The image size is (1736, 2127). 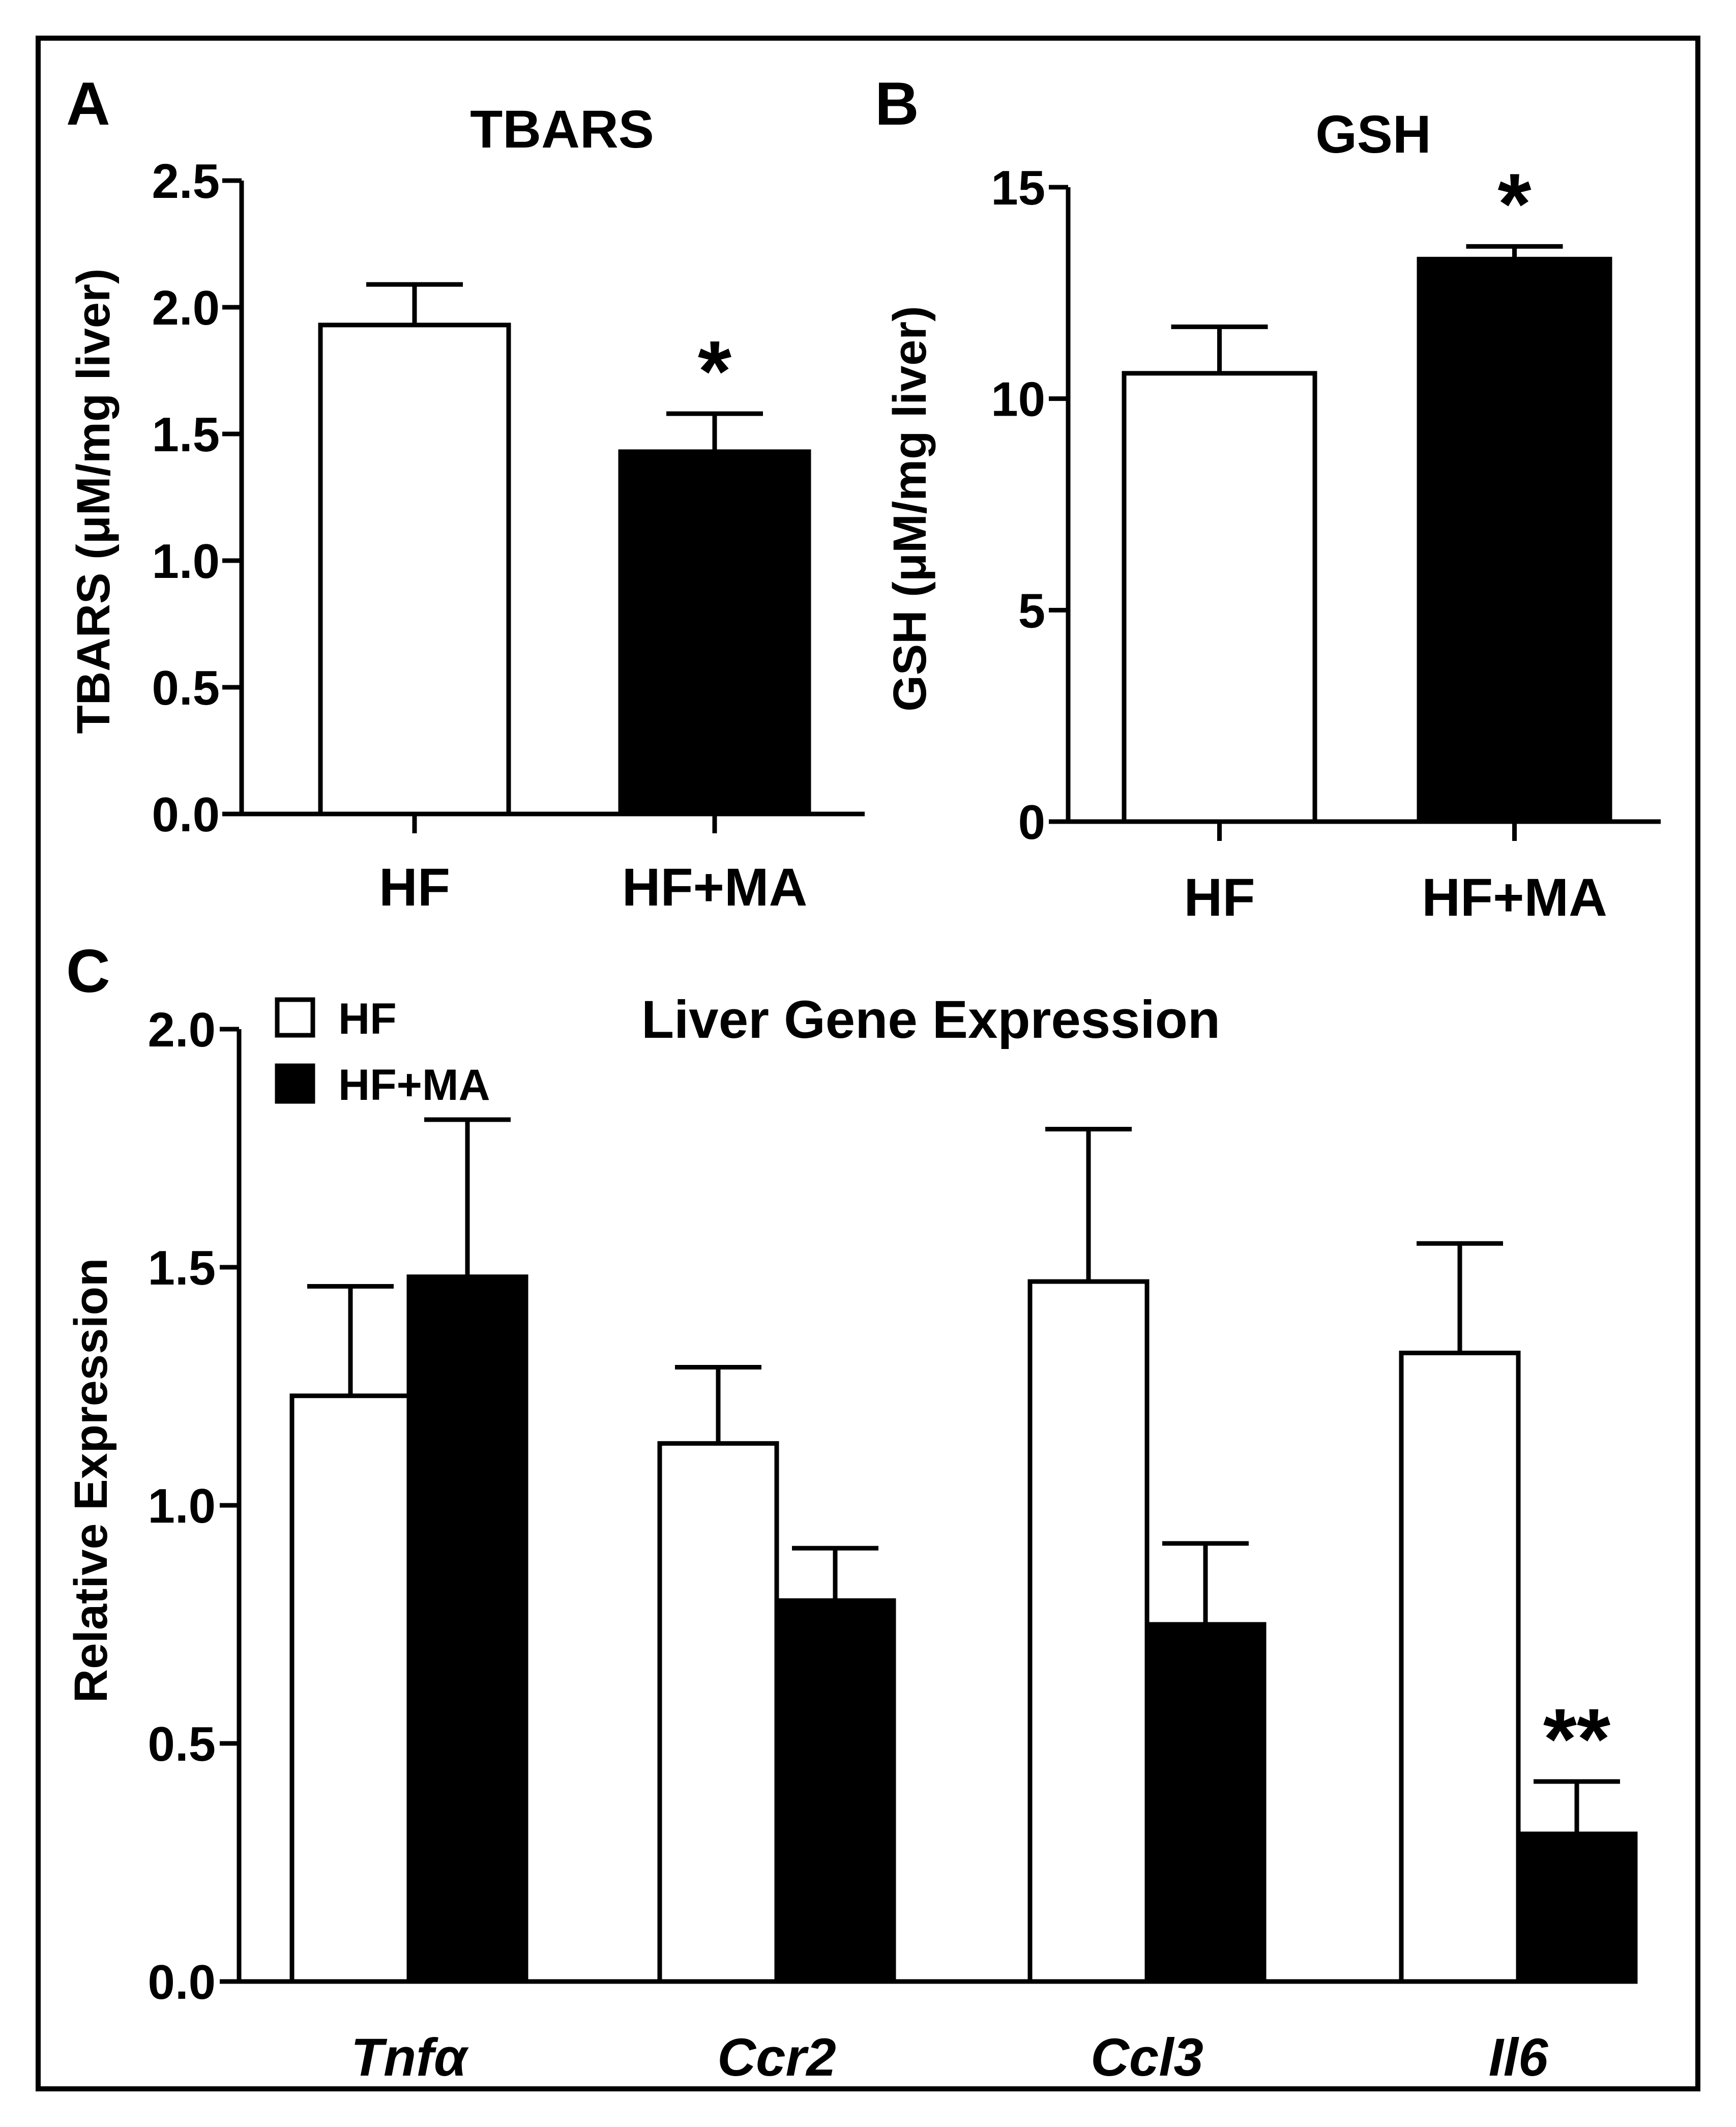 What do you see at coordinates (186, 561) in the screenshot?
I see `panel-a-ytick-label: 1.0` at bounding box center [186, 561].